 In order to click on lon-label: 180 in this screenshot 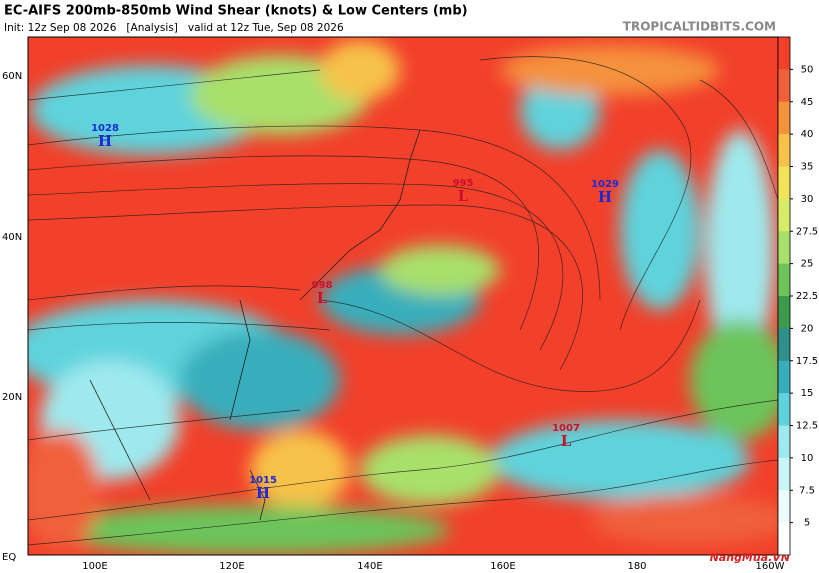, I will do `click(636, 566)`.